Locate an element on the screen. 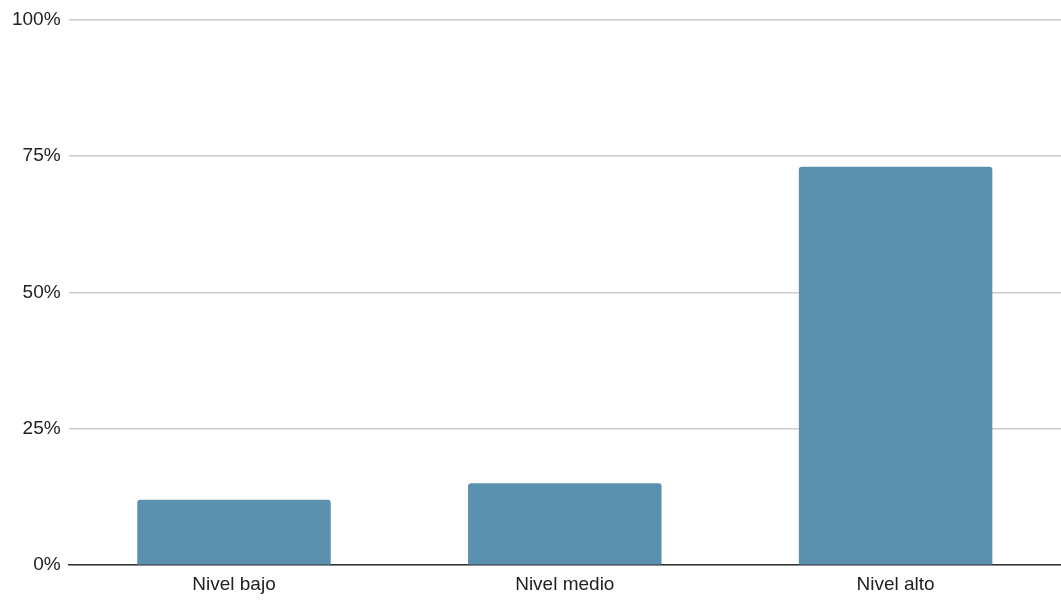 This screenshot has height=604, width=1061. y-tick-label: 75% is located at coordinates (41, 155).